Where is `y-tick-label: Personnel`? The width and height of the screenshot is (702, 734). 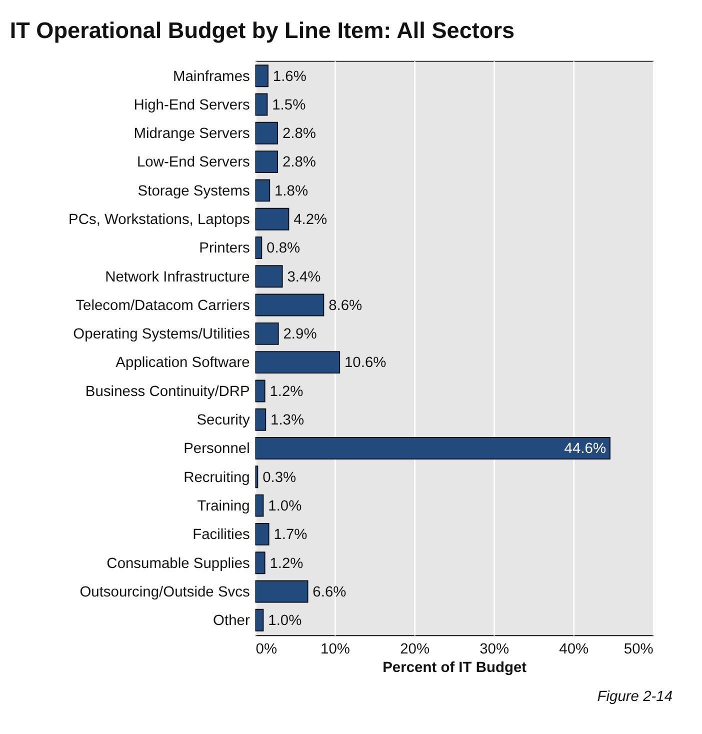 y-tick-label: Personnel is located at coordinates (217, 449).